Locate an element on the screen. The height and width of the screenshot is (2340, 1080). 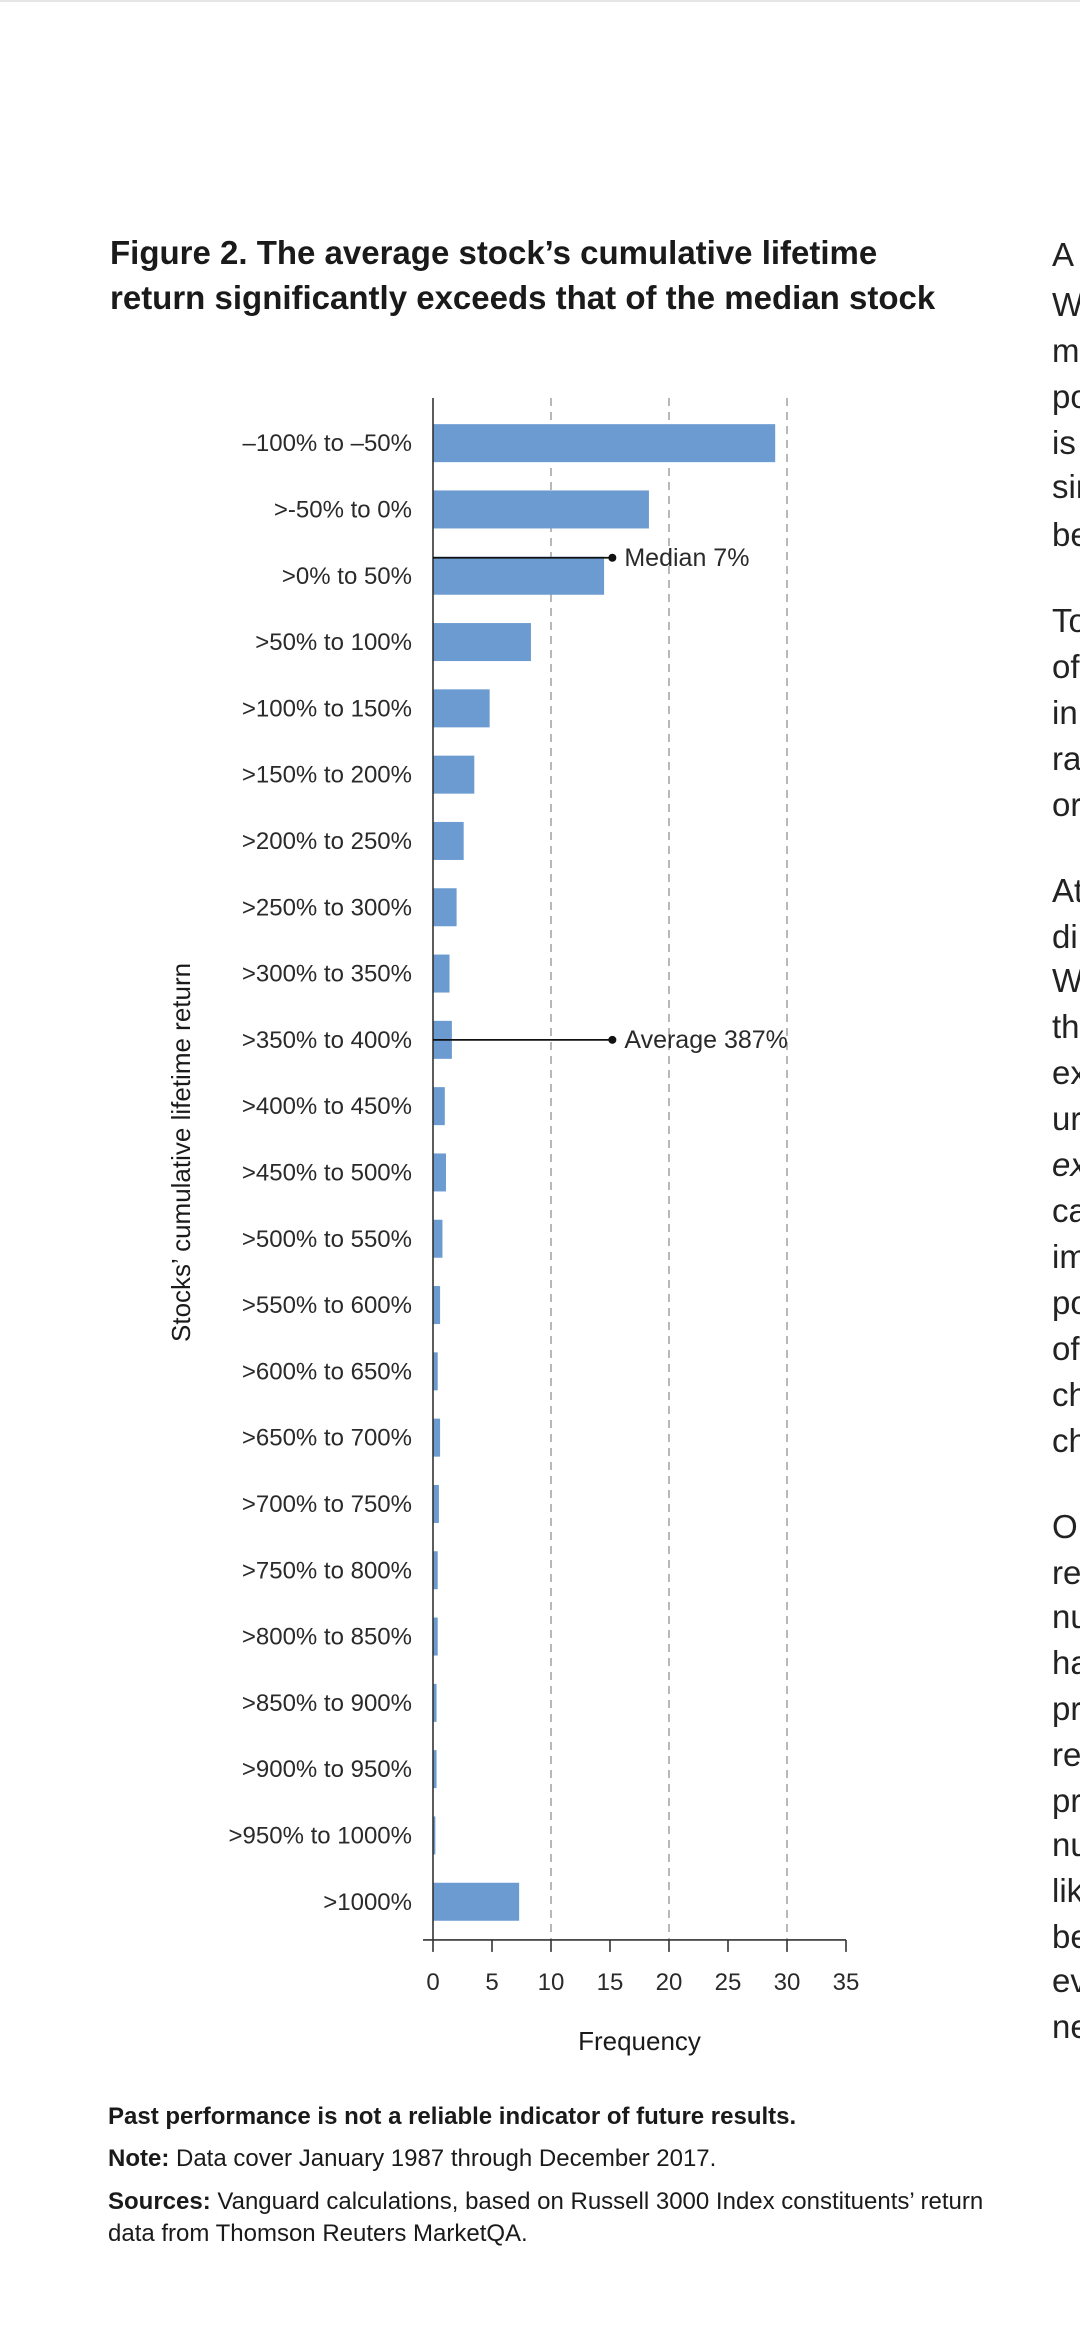
category-label-11: >450% to 500% is located at coordinates (327, 1172).